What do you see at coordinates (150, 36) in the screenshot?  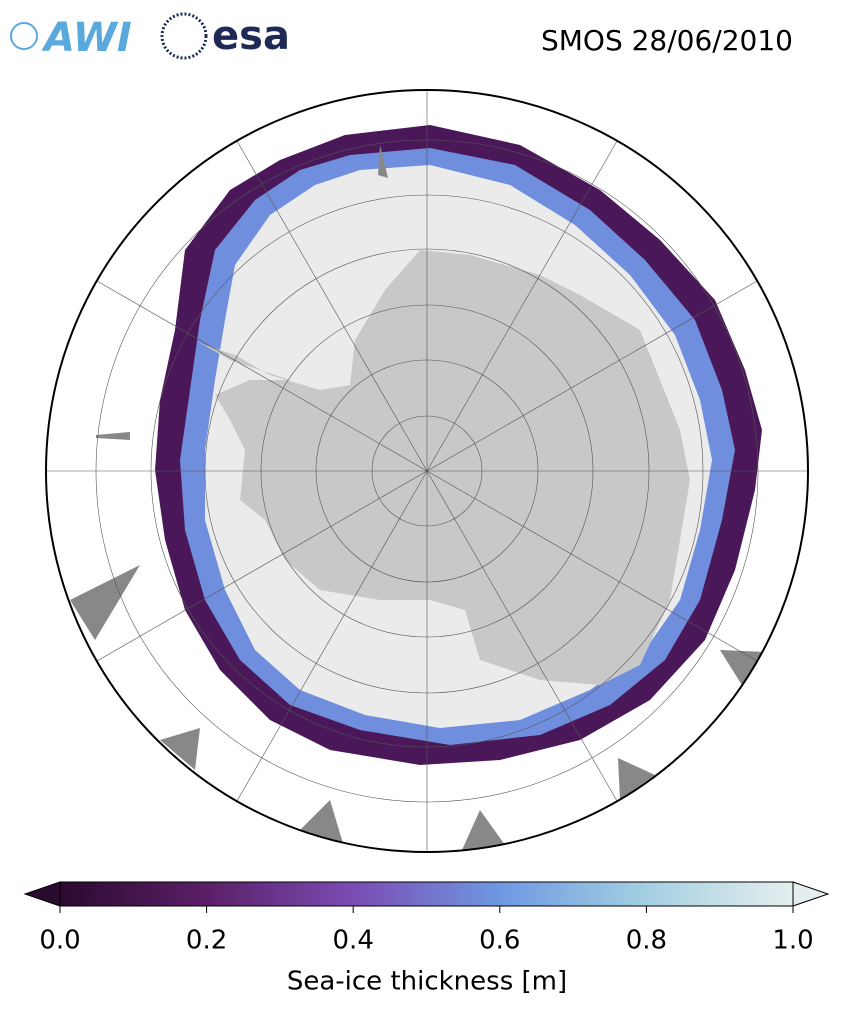 I see `logos: AWI esa` at bounding box center [150, 36].